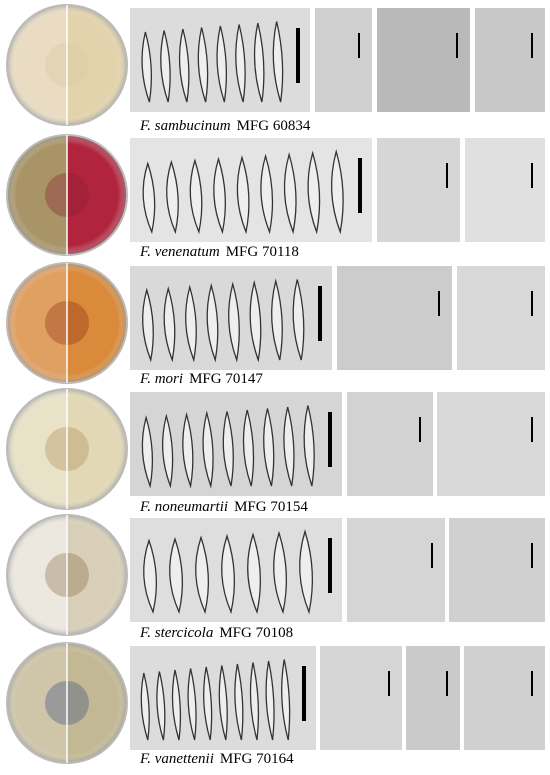  Describe the element at coordinates (262, 252) in the screenshot. I see `strain-id: MFG 70118` at that location.